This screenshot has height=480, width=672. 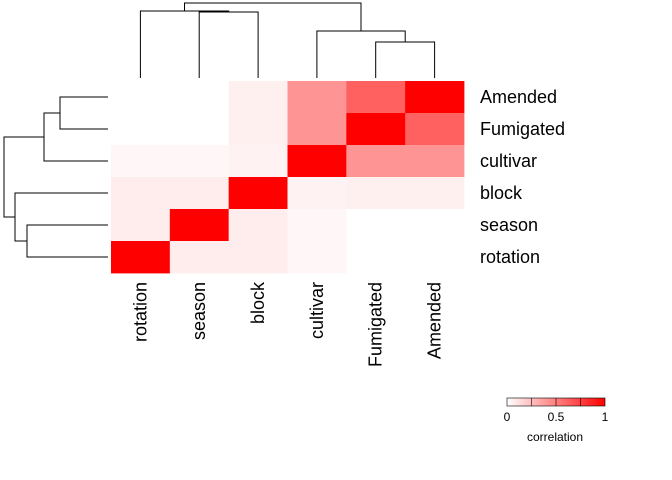 I want to click on legend-tick-label: 0.5, so click(x=556, y=417).